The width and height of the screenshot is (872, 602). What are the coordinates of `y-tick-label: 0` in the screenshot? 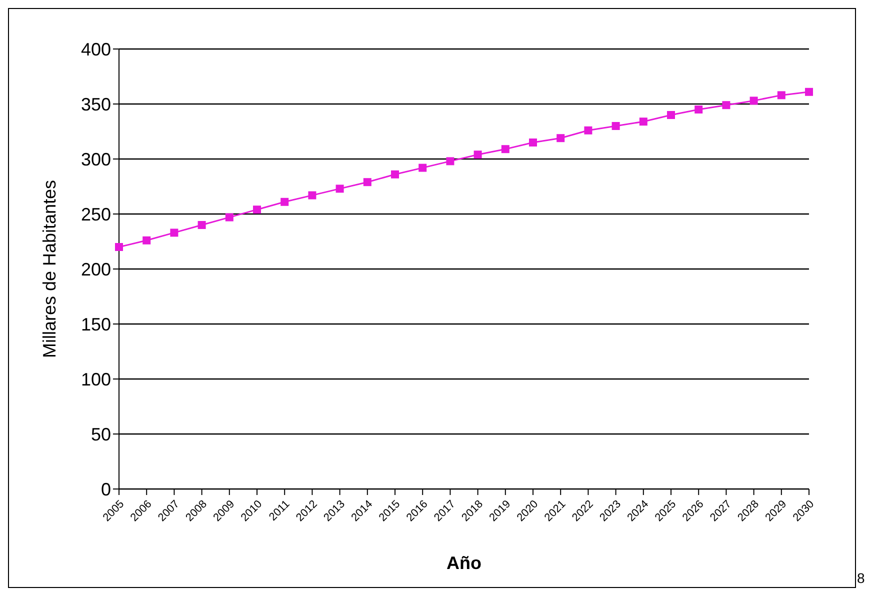 It's located at (105, 489).